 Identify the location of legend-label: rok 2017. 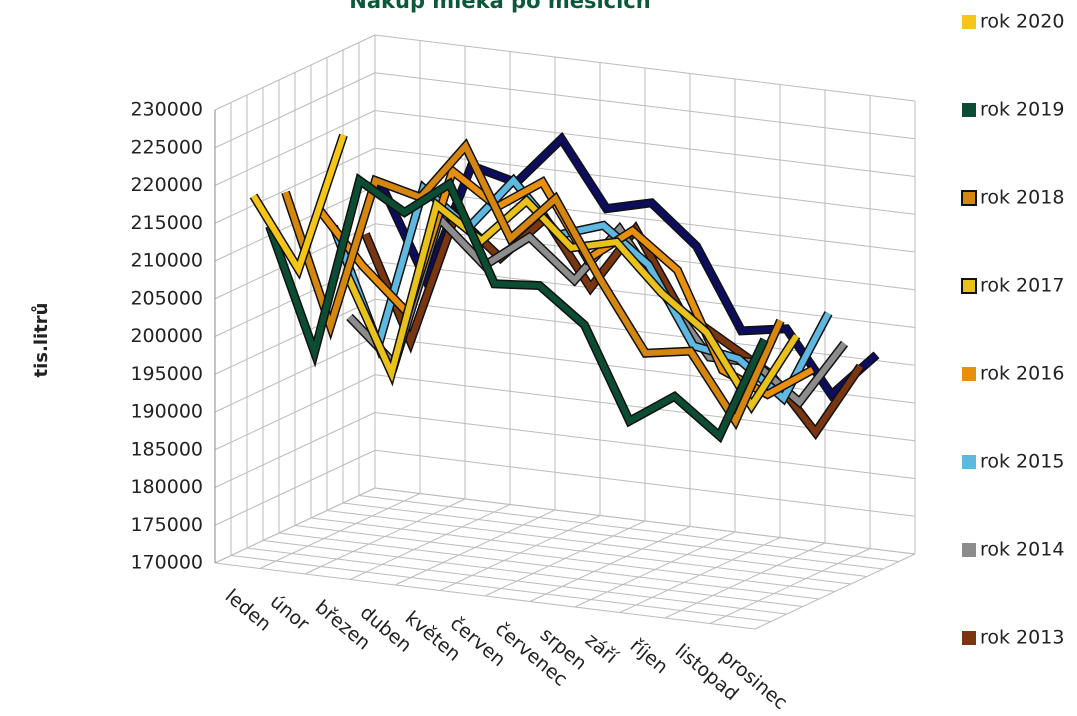
(1022, 286).